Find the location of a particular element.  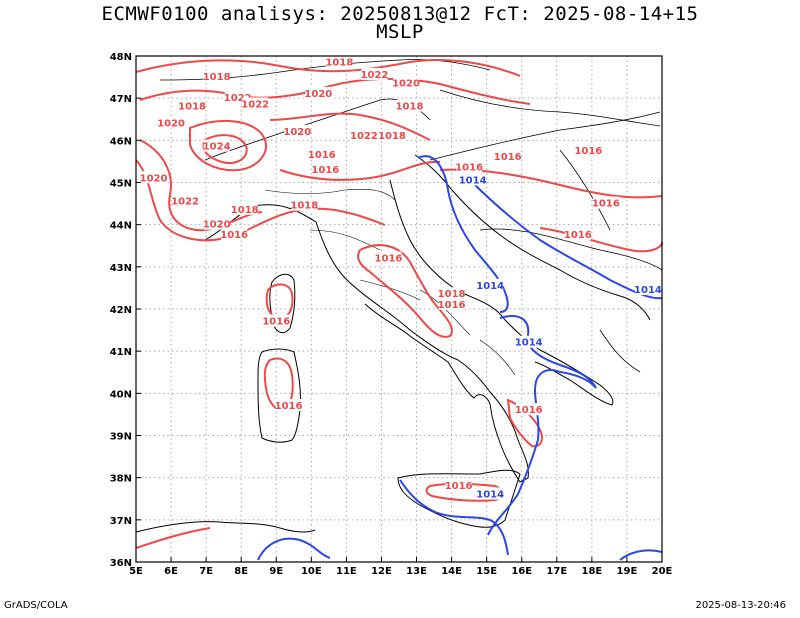

lon-tick-label: 19E is located at coordinates (627, 571).